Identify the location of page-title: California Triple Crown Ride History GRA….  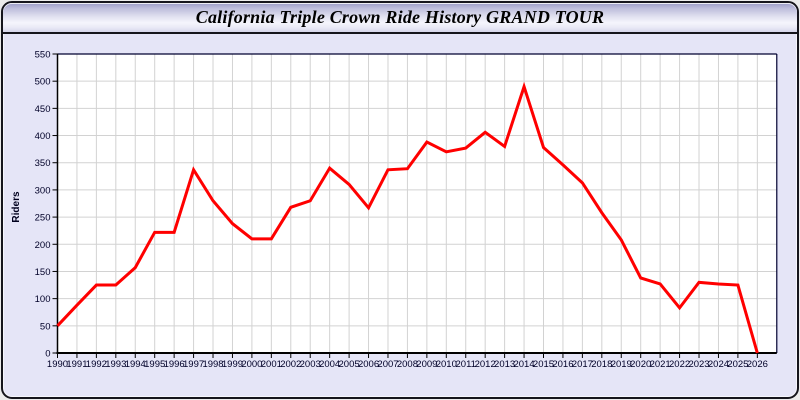
(400, 17).